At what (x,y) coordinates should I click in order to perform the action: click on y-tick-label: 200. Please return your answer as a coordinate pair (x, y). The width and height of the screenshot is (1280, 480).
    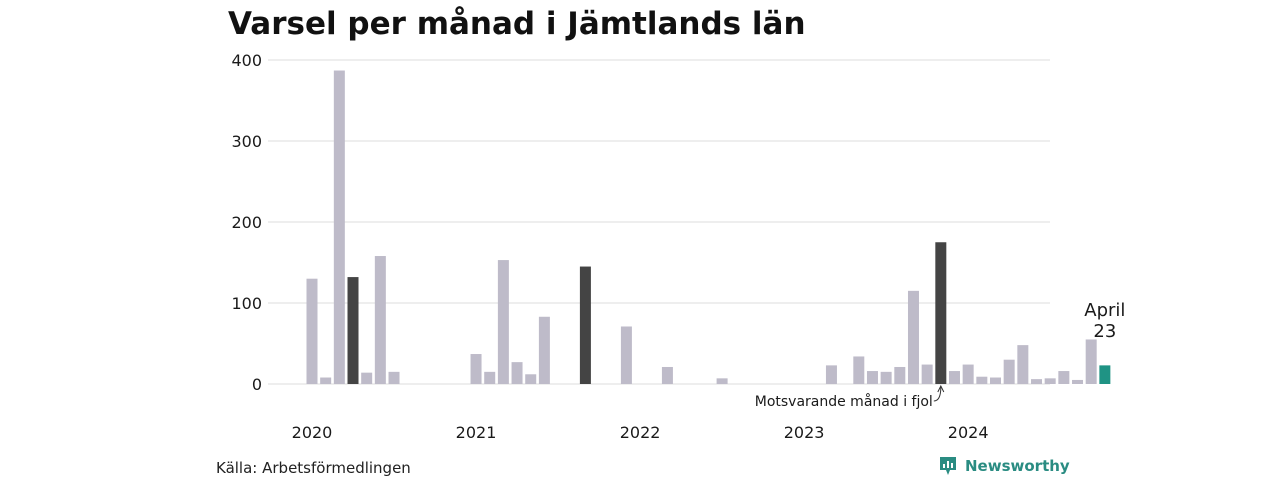
    Looking at the image, I should click on (246, 222).